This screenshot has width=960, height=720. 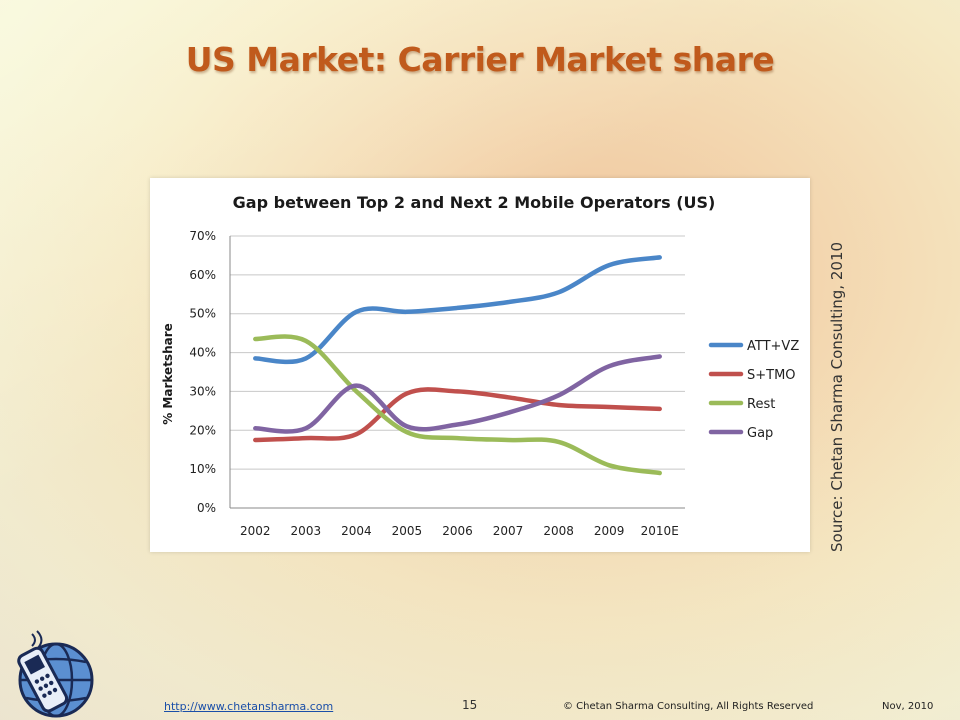 What do you see at coordinates (255, 531) in the screenshot?
I see `x-tick-label: 2002` at bounding box center [255, 531].